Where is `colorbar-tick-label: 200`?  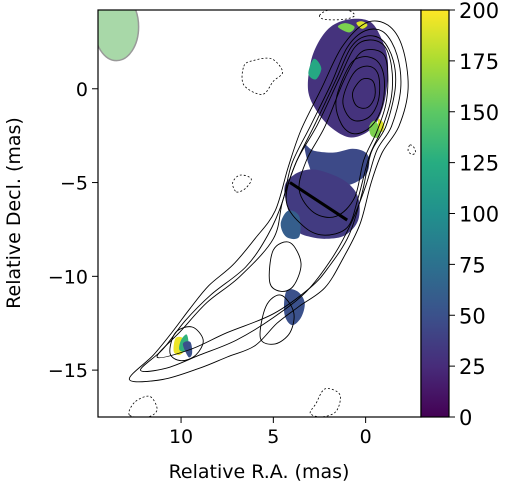 colorbar-tick-label: 200 is located at coordinates (479, 11).